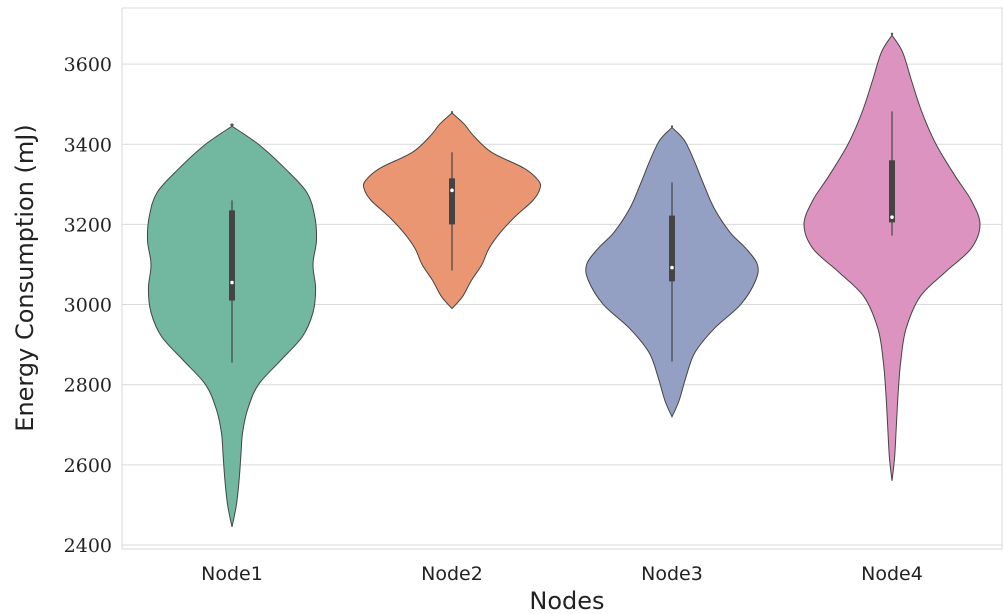 The width and height of the screenshot is (1003, 614). What do you see at coordinates (892, 256) in the screenshot?
I see `violin-node4` at bounding box center [892, 256].